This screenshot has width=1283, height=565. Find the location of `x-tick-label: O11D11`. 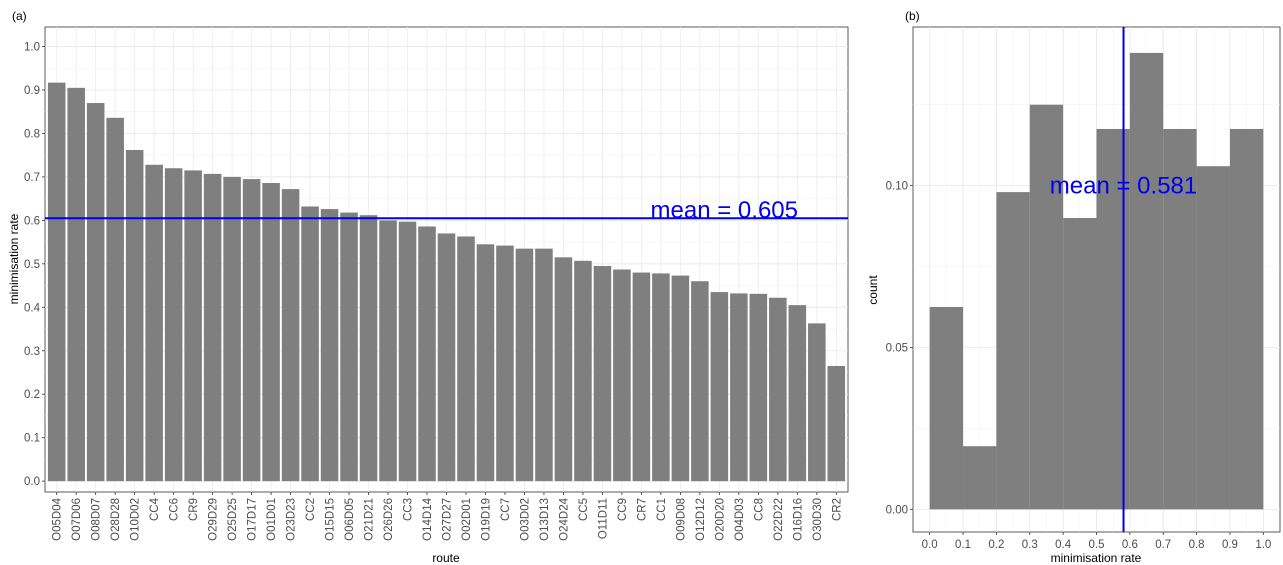

x-tick-label: O11D11 is located at coordinates (603, 518).